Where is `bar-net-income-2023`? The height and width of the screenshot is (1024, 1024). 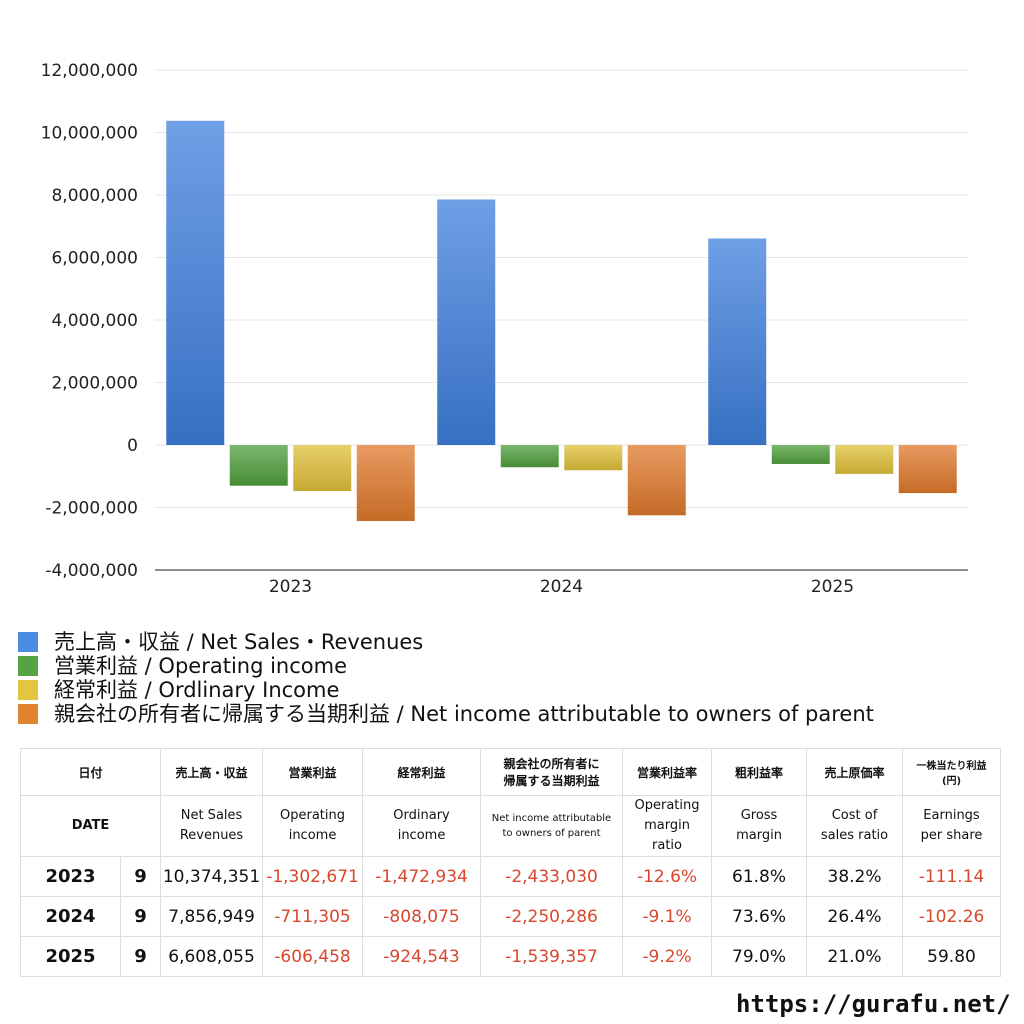
bar-net-income-2023 is located at coordinates (385, 483).